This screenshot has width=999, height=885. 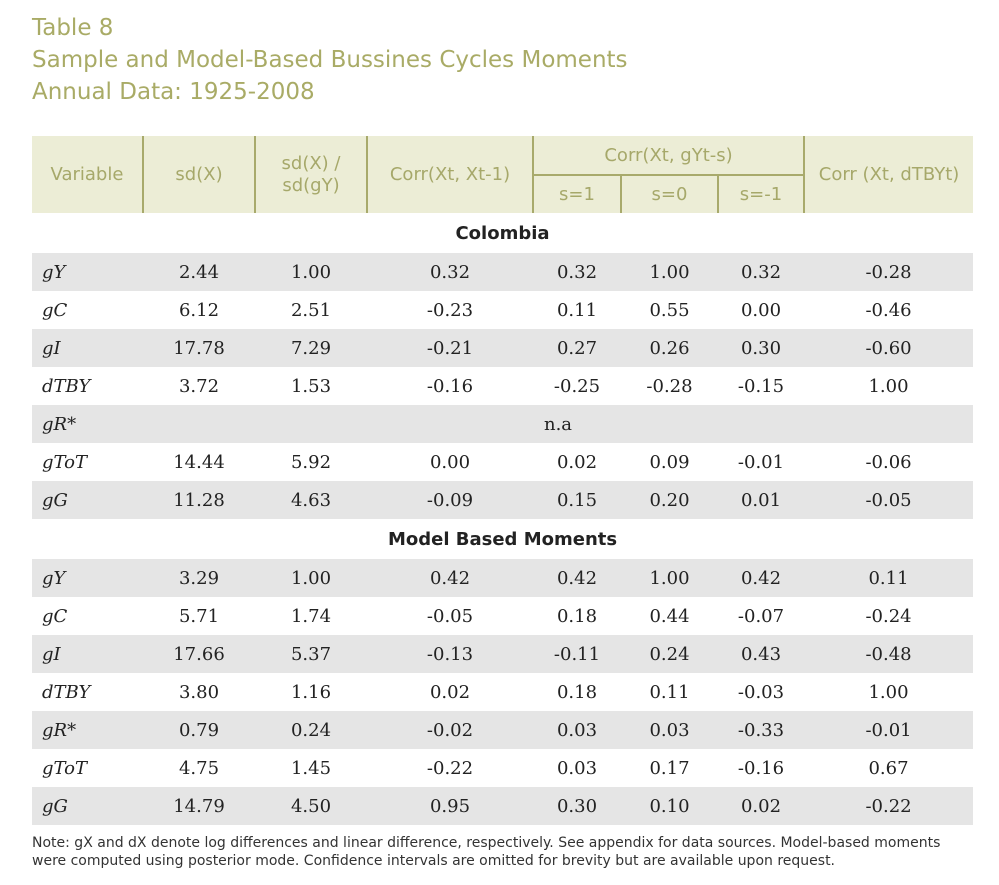 What do you see at coordinates (87, 424) in the screenshot?
I see `variable-cell: gR*` at bounding box center [87, 424].